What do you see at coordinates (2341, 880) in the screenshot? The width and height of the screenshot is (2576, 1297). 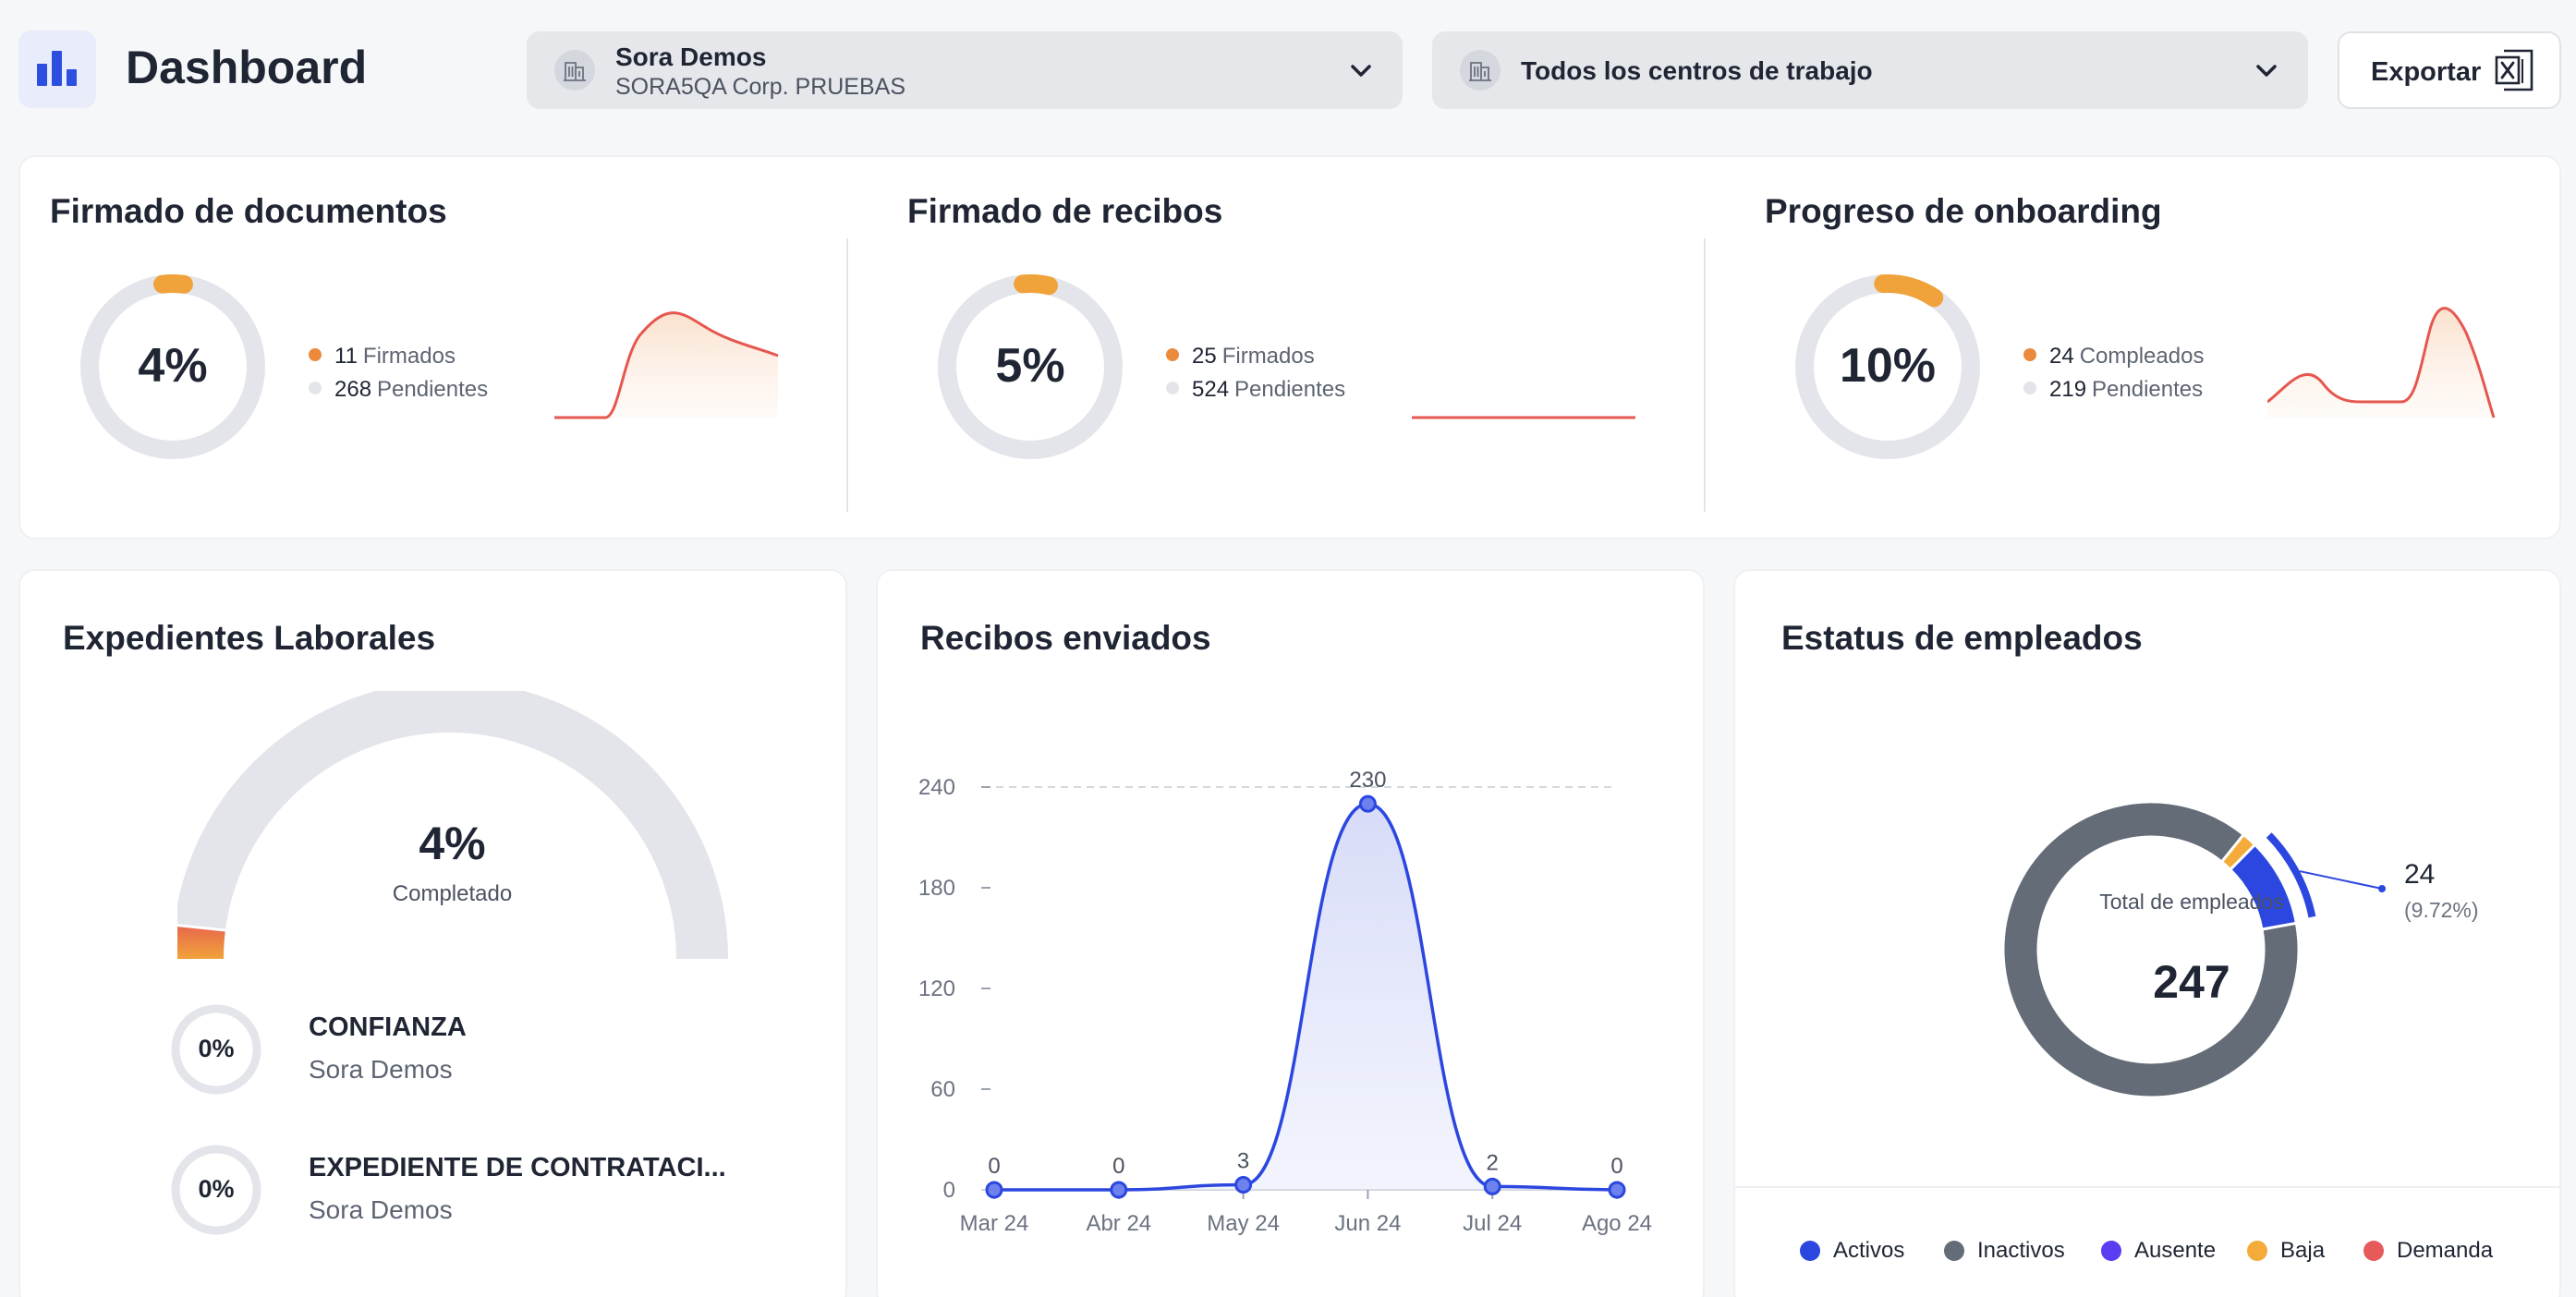 I see `callout-leader` at bounding box center [2341, 880].